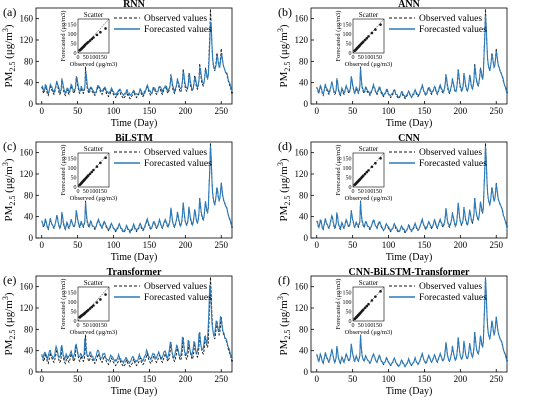 The image size is (550, 409). What do you see at coordinates (137, 54) in the screenshot?
I see `series-line-observed` at bounding box center [137, 54].